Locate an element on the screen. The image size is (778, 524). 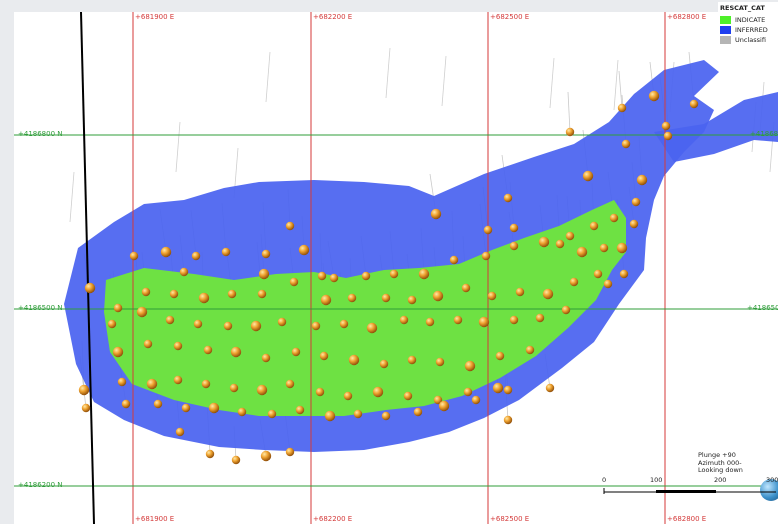
scale-bar: 0 100 200 300 is located at coordinates (689, 491).